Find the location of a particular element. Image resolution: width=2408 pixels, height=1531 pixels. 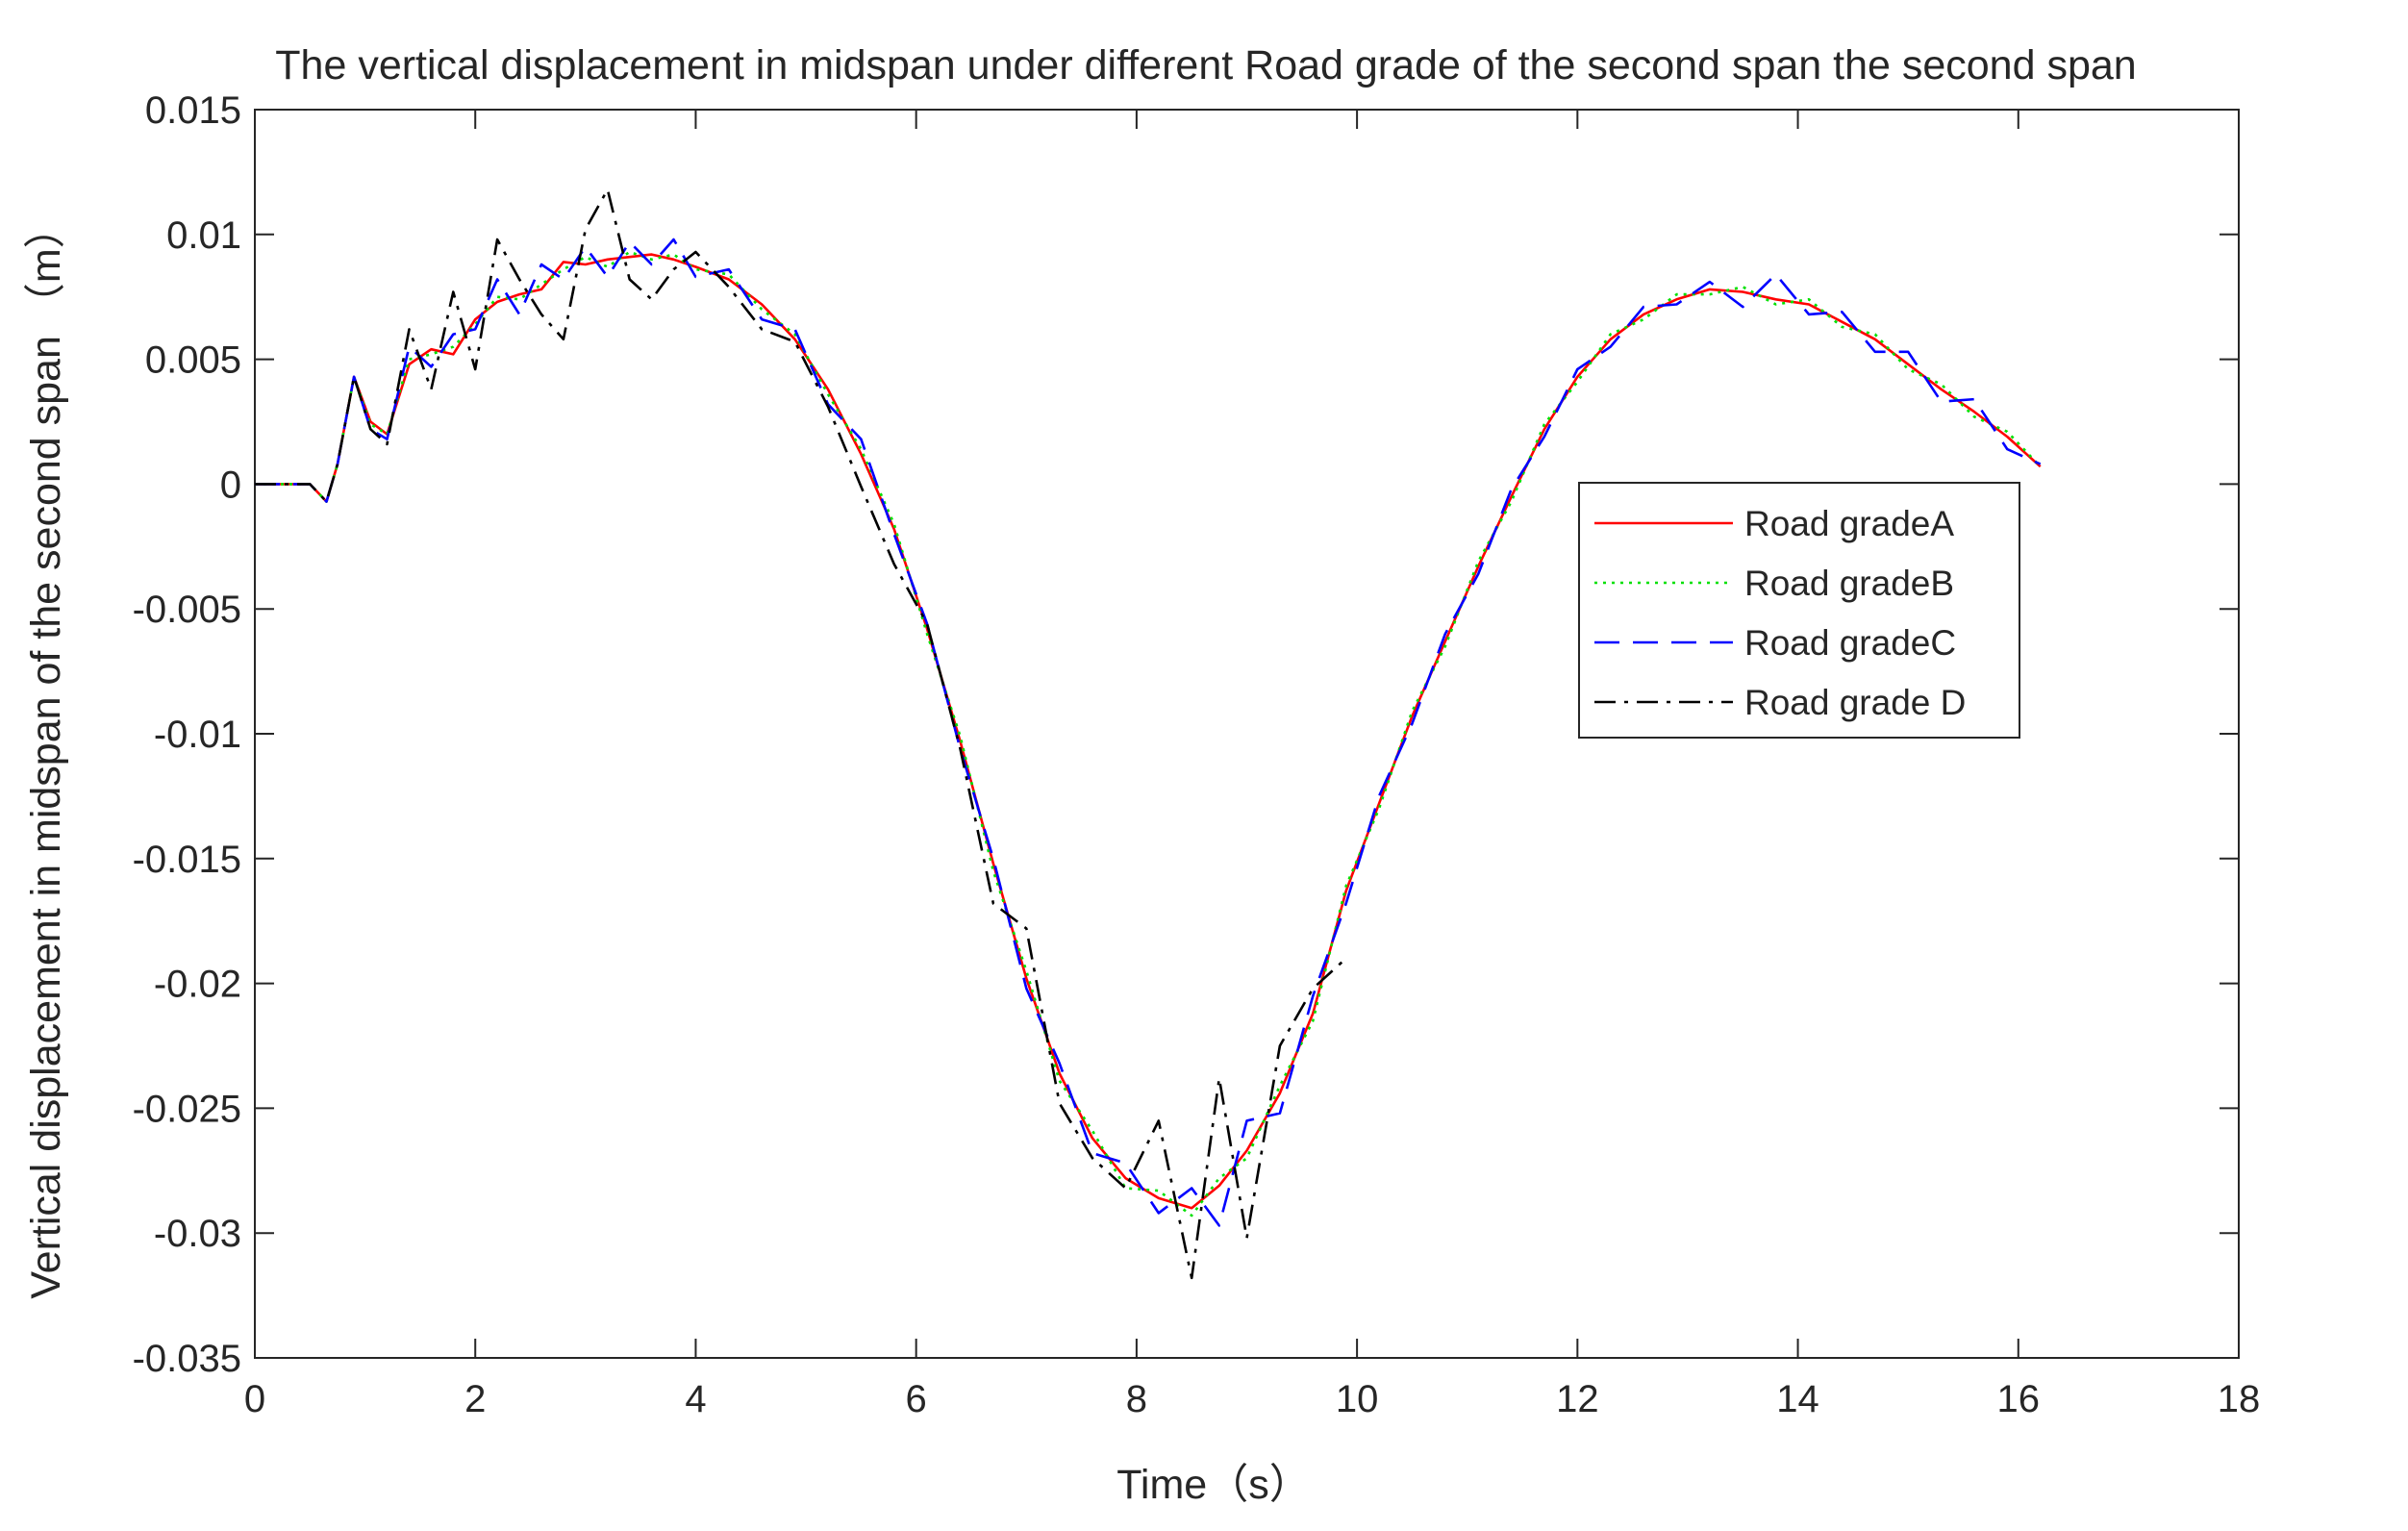

x-tick-label: 12 is located at coordinates (1577, 1399).